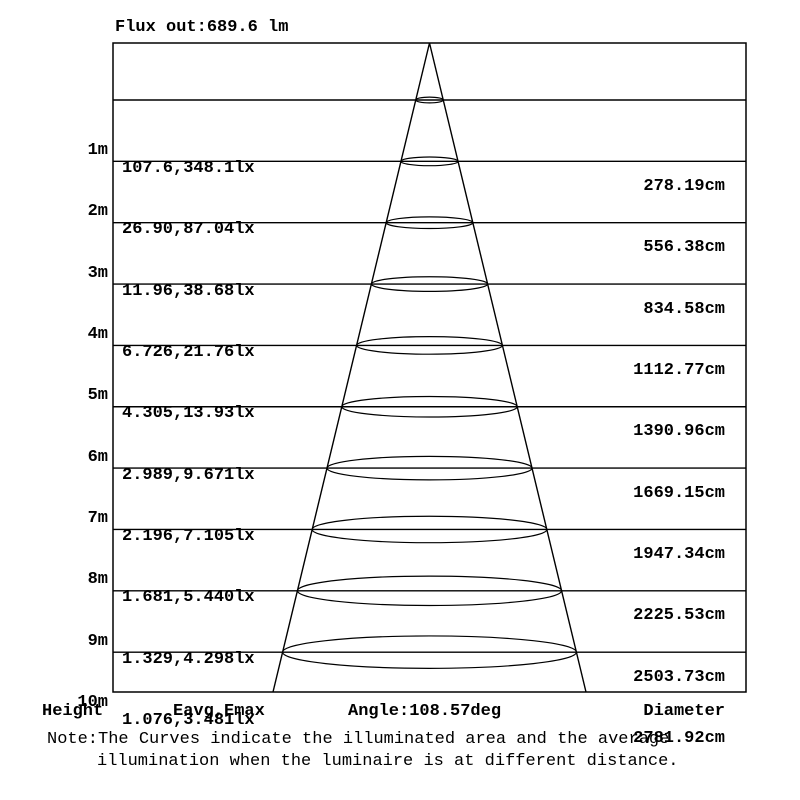 The width and height of the screenshot is (800, 800). What do you see at coordinates (97, 519) in the screenshot?
I see `height-label: 7m` at bounding box center [97, 519].